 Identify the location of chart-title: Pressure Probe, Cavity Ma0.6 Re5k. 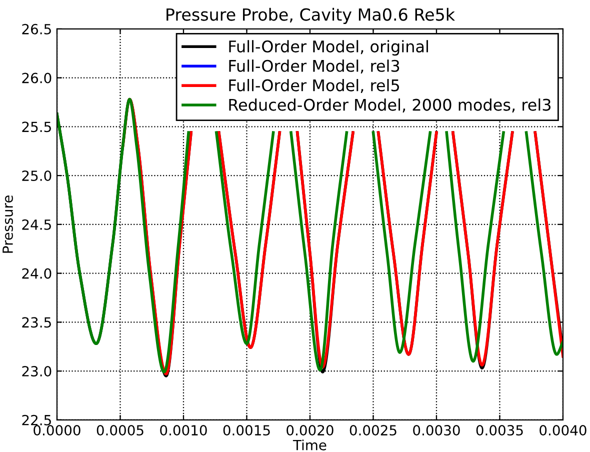
(310, 16).